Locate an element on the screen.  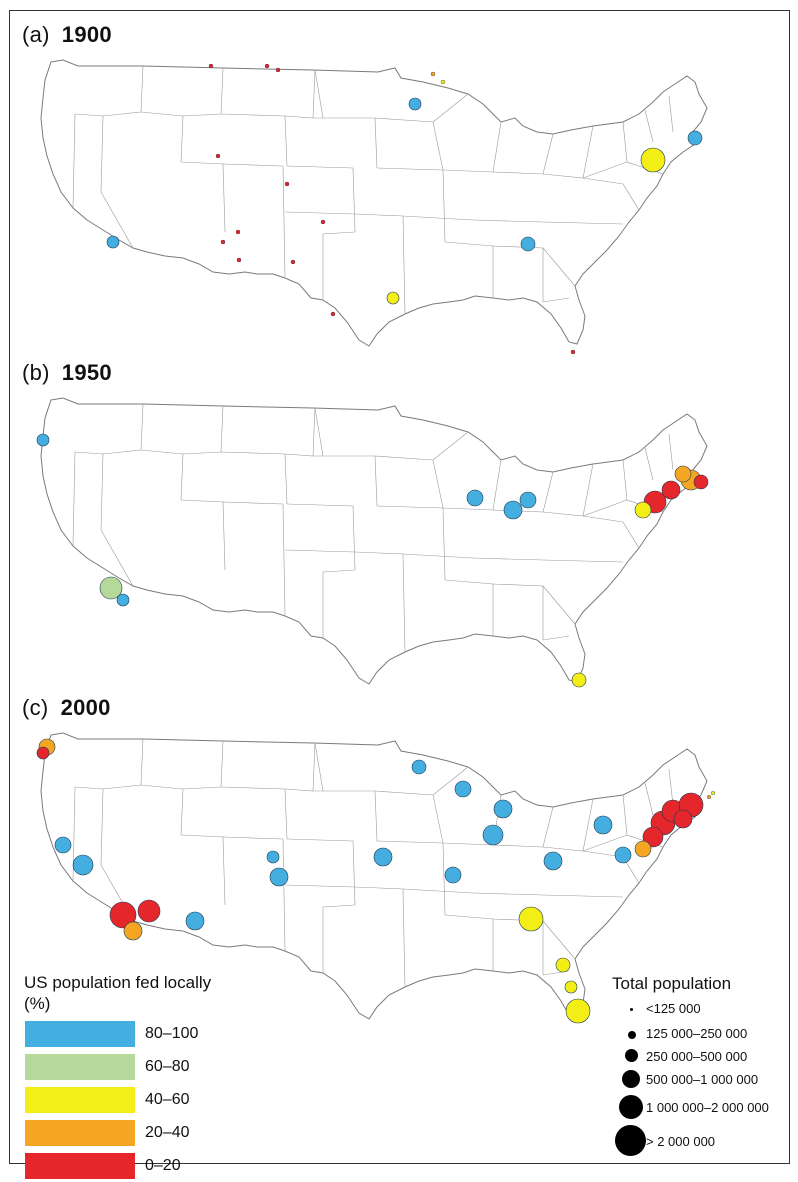
panel-b-label: (b) 1950 is located at coordinates (67, 372).